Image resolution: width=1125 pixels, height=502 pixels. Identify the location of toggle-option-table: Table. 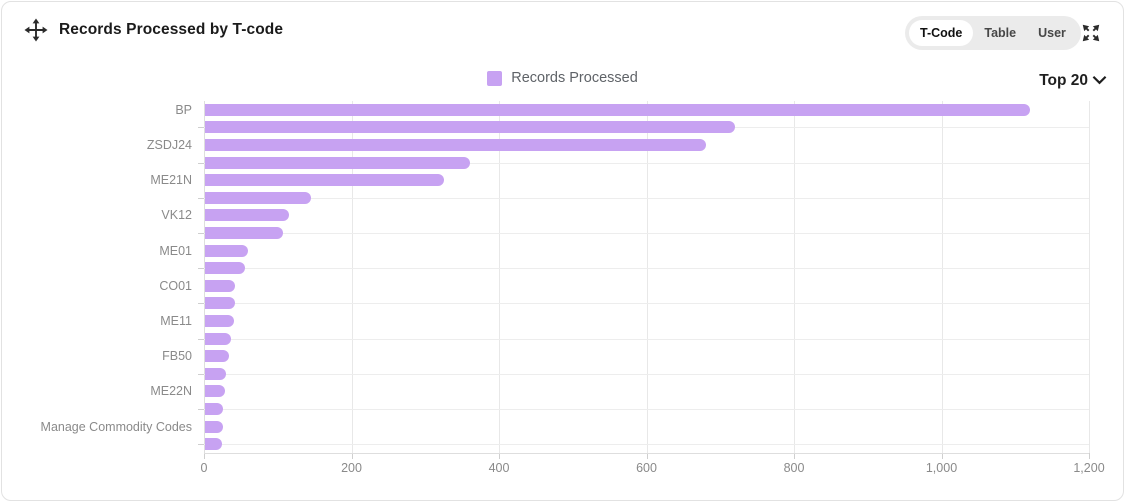
(1000, 33).